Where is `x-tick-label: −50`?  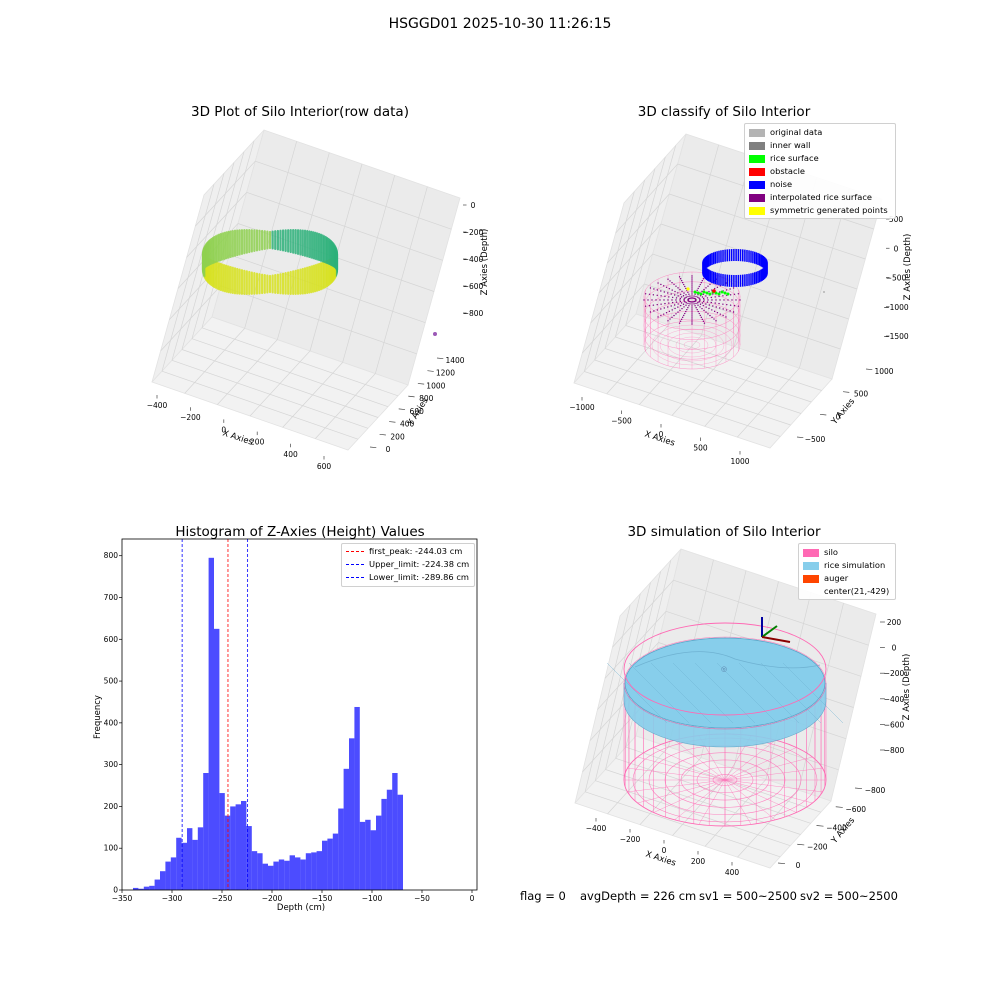
x-tick-label: −50 is located at coordinates (422, 898).